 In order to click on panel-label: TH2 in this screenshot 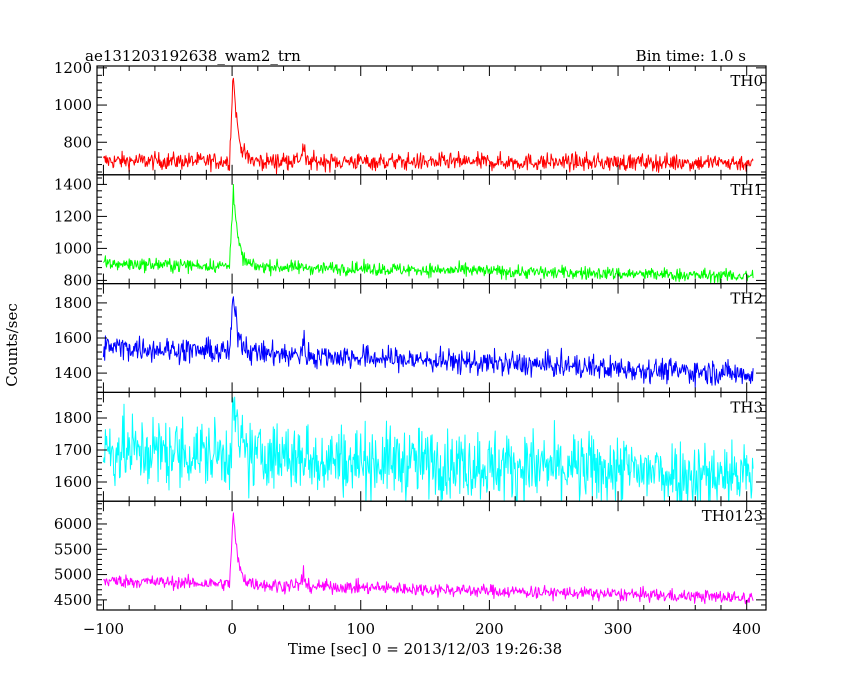, I will do `click(746, 299)`.